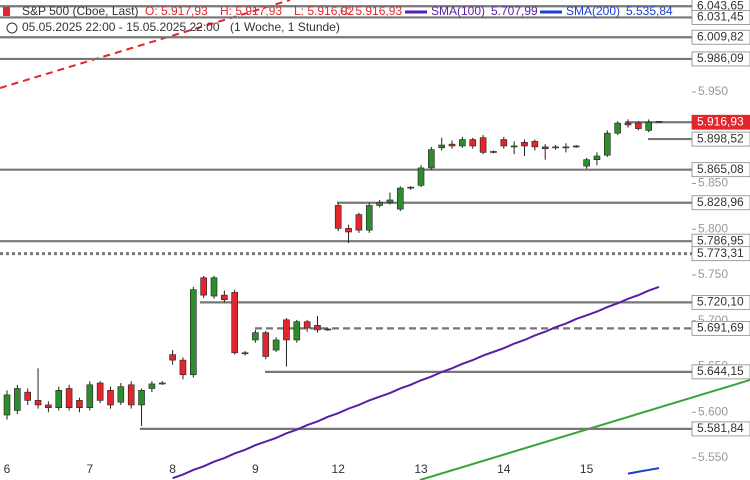  I want to click on level-label: 5.786,95, so click(720, 240).